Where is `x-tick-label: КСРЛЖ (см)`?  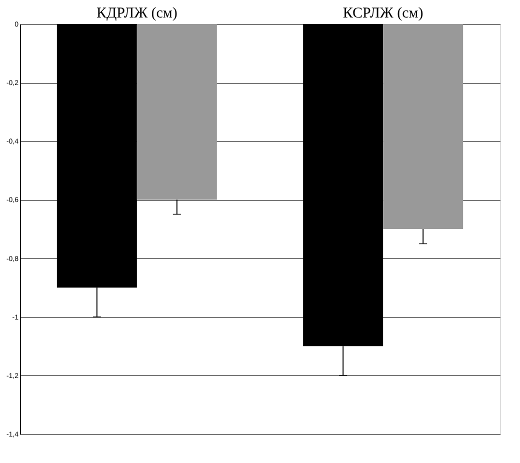
x-tick-label: КСРЛЖ (см) is located at coordinates (383, 14).